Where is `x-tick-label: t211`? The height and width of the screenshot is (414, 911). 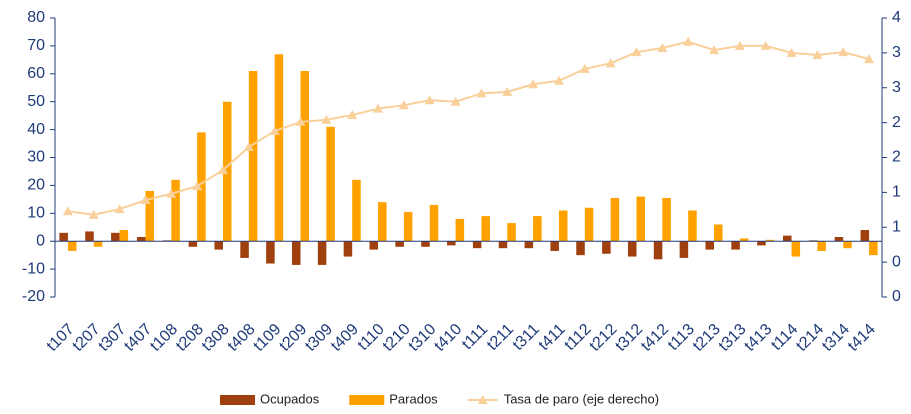 x-tick-label: t211 is located at coordinates (500, 337).